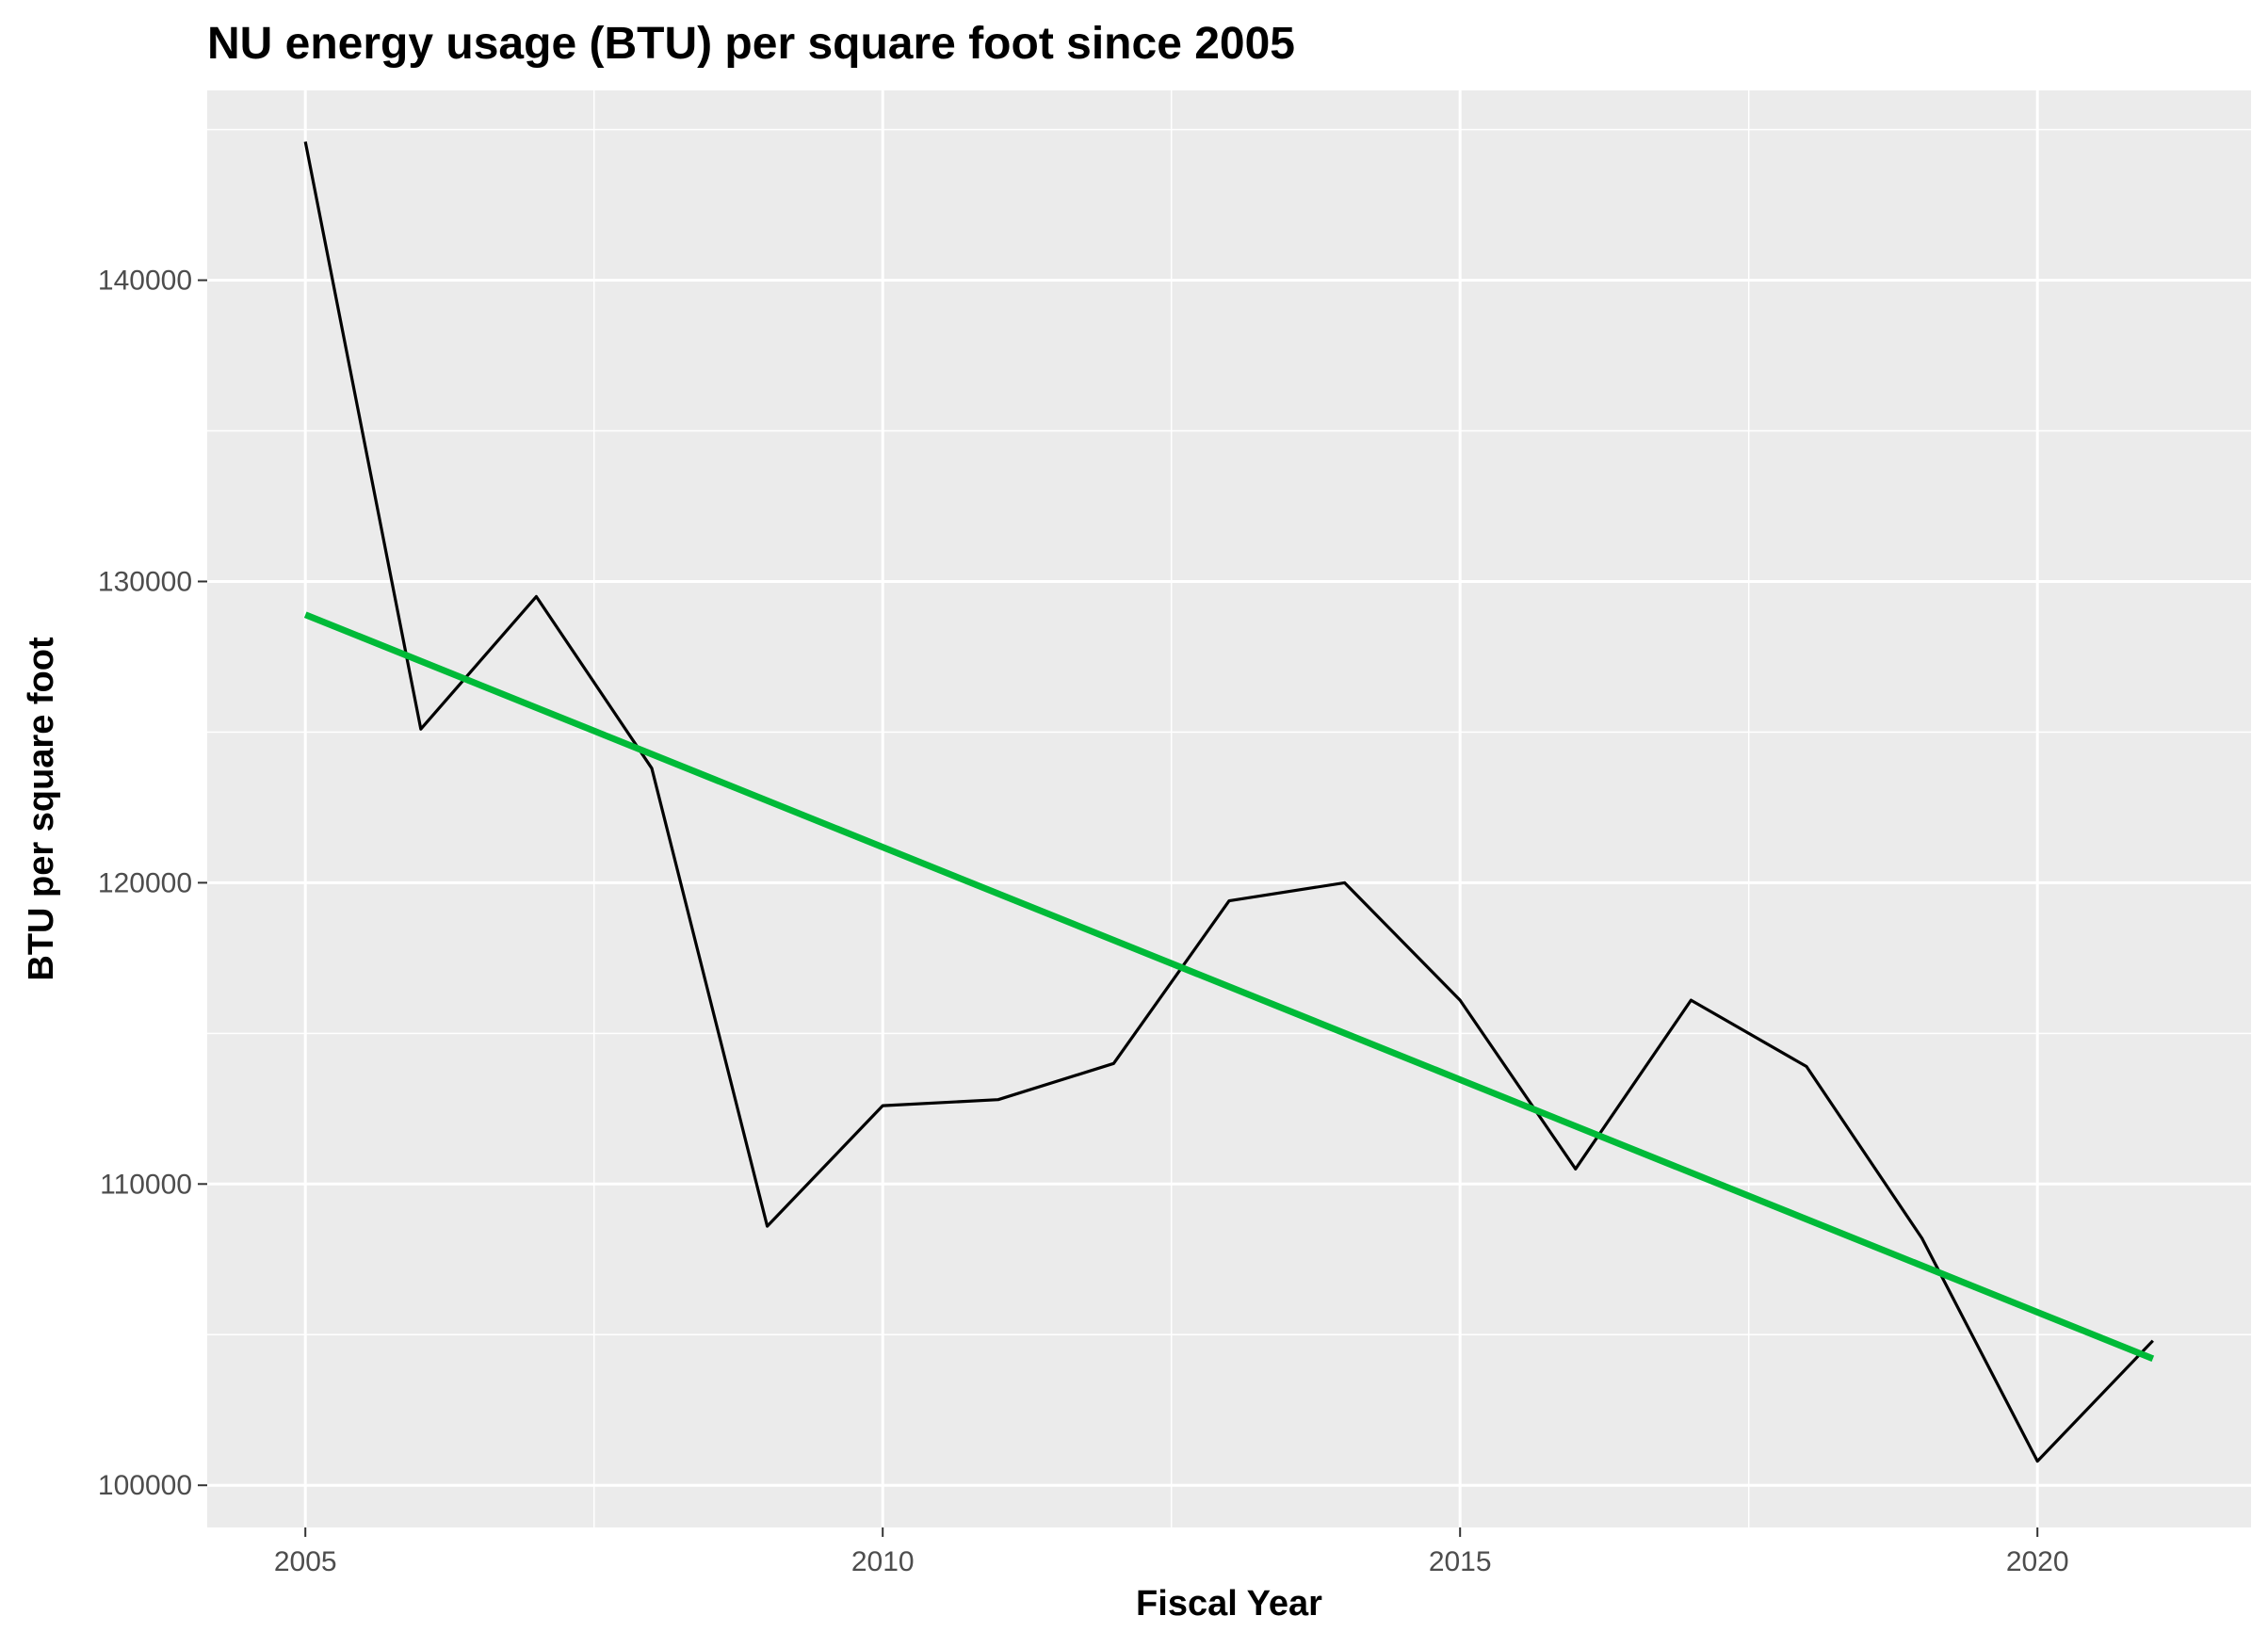 Image resolution: width=2268 pixels, height=1648 pixels. I want to click on y-axis: 100000 110000 120000 130000 140000, so click(153, 883).